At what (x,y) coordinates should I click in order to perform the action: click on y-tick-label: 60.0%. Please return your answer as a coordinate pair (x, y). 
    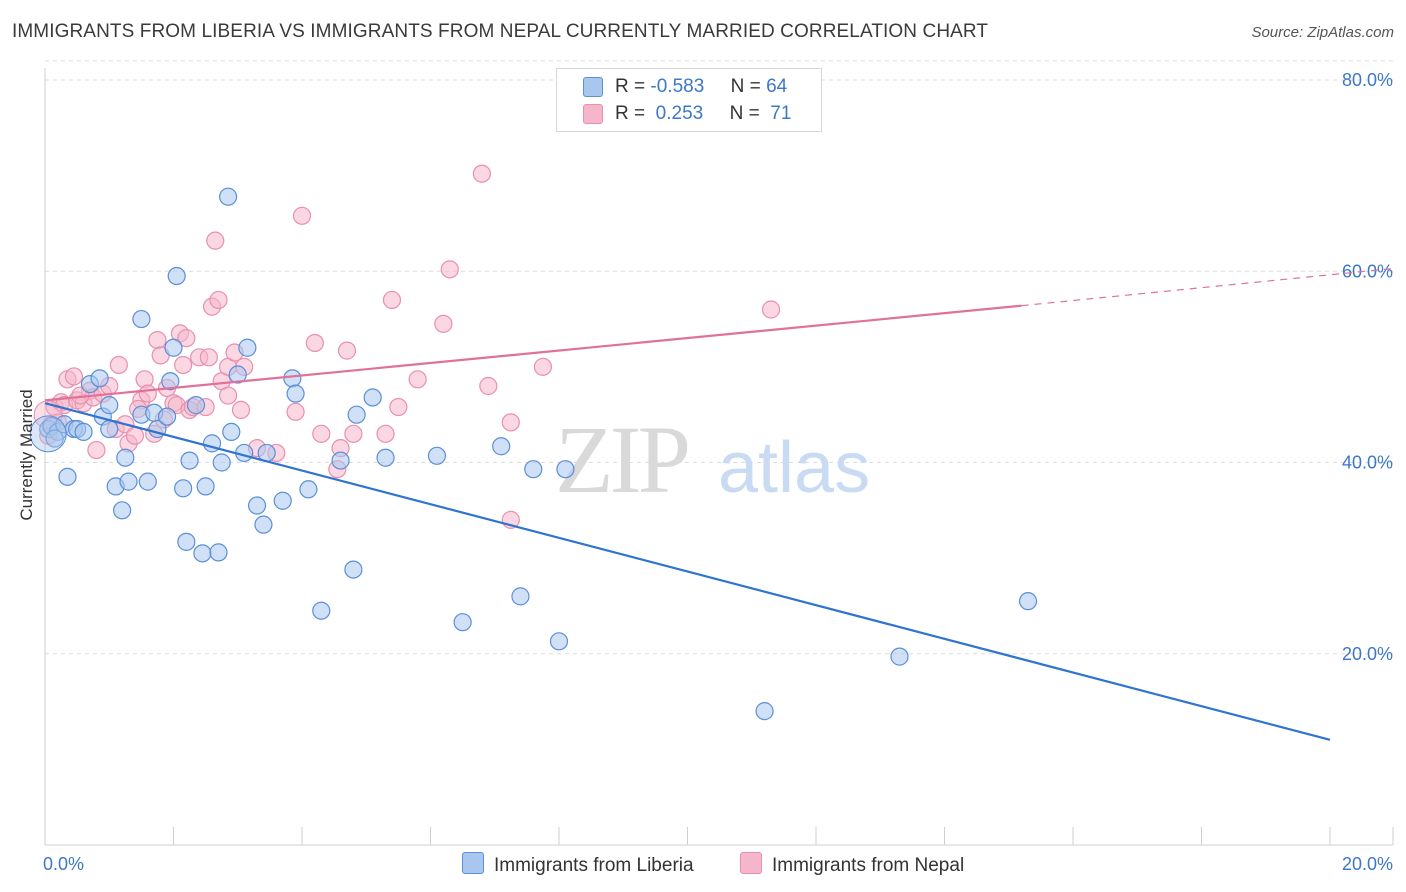
    Looking at the image, I should click on (1367, 271).